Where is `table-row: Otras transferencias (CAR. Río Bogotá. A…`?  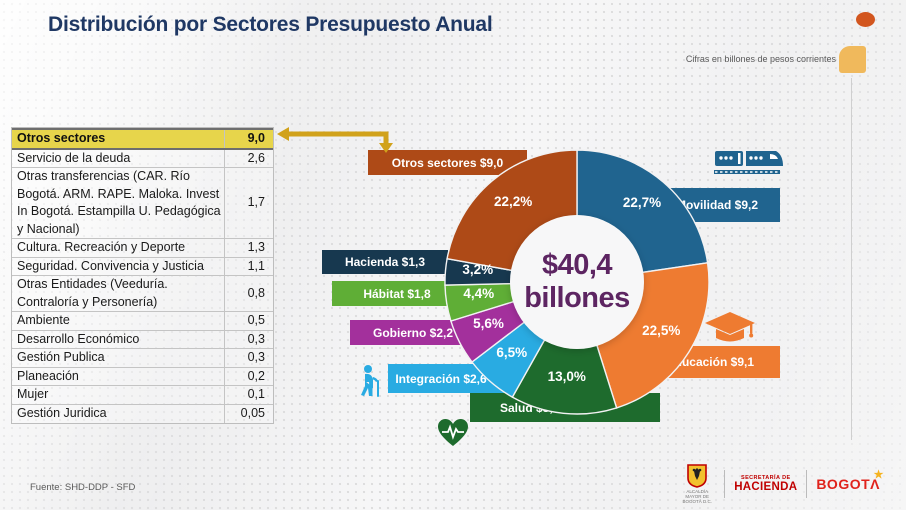
table-row: Otras transferencias (CAR. Río Bogotá. A… is located at coordinates (142, 203).